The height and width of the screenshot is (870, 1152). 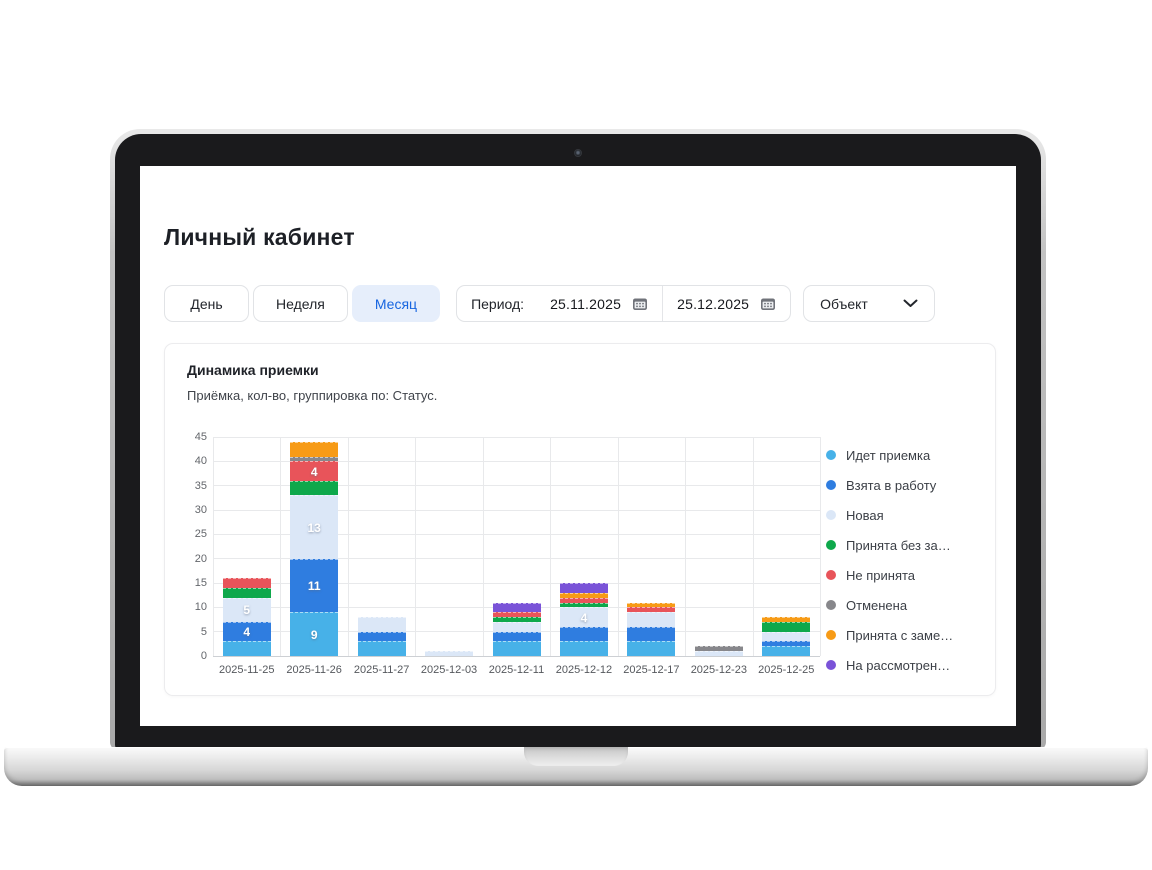 I want to click on period-label: Период:, so click(x=498, y=303).